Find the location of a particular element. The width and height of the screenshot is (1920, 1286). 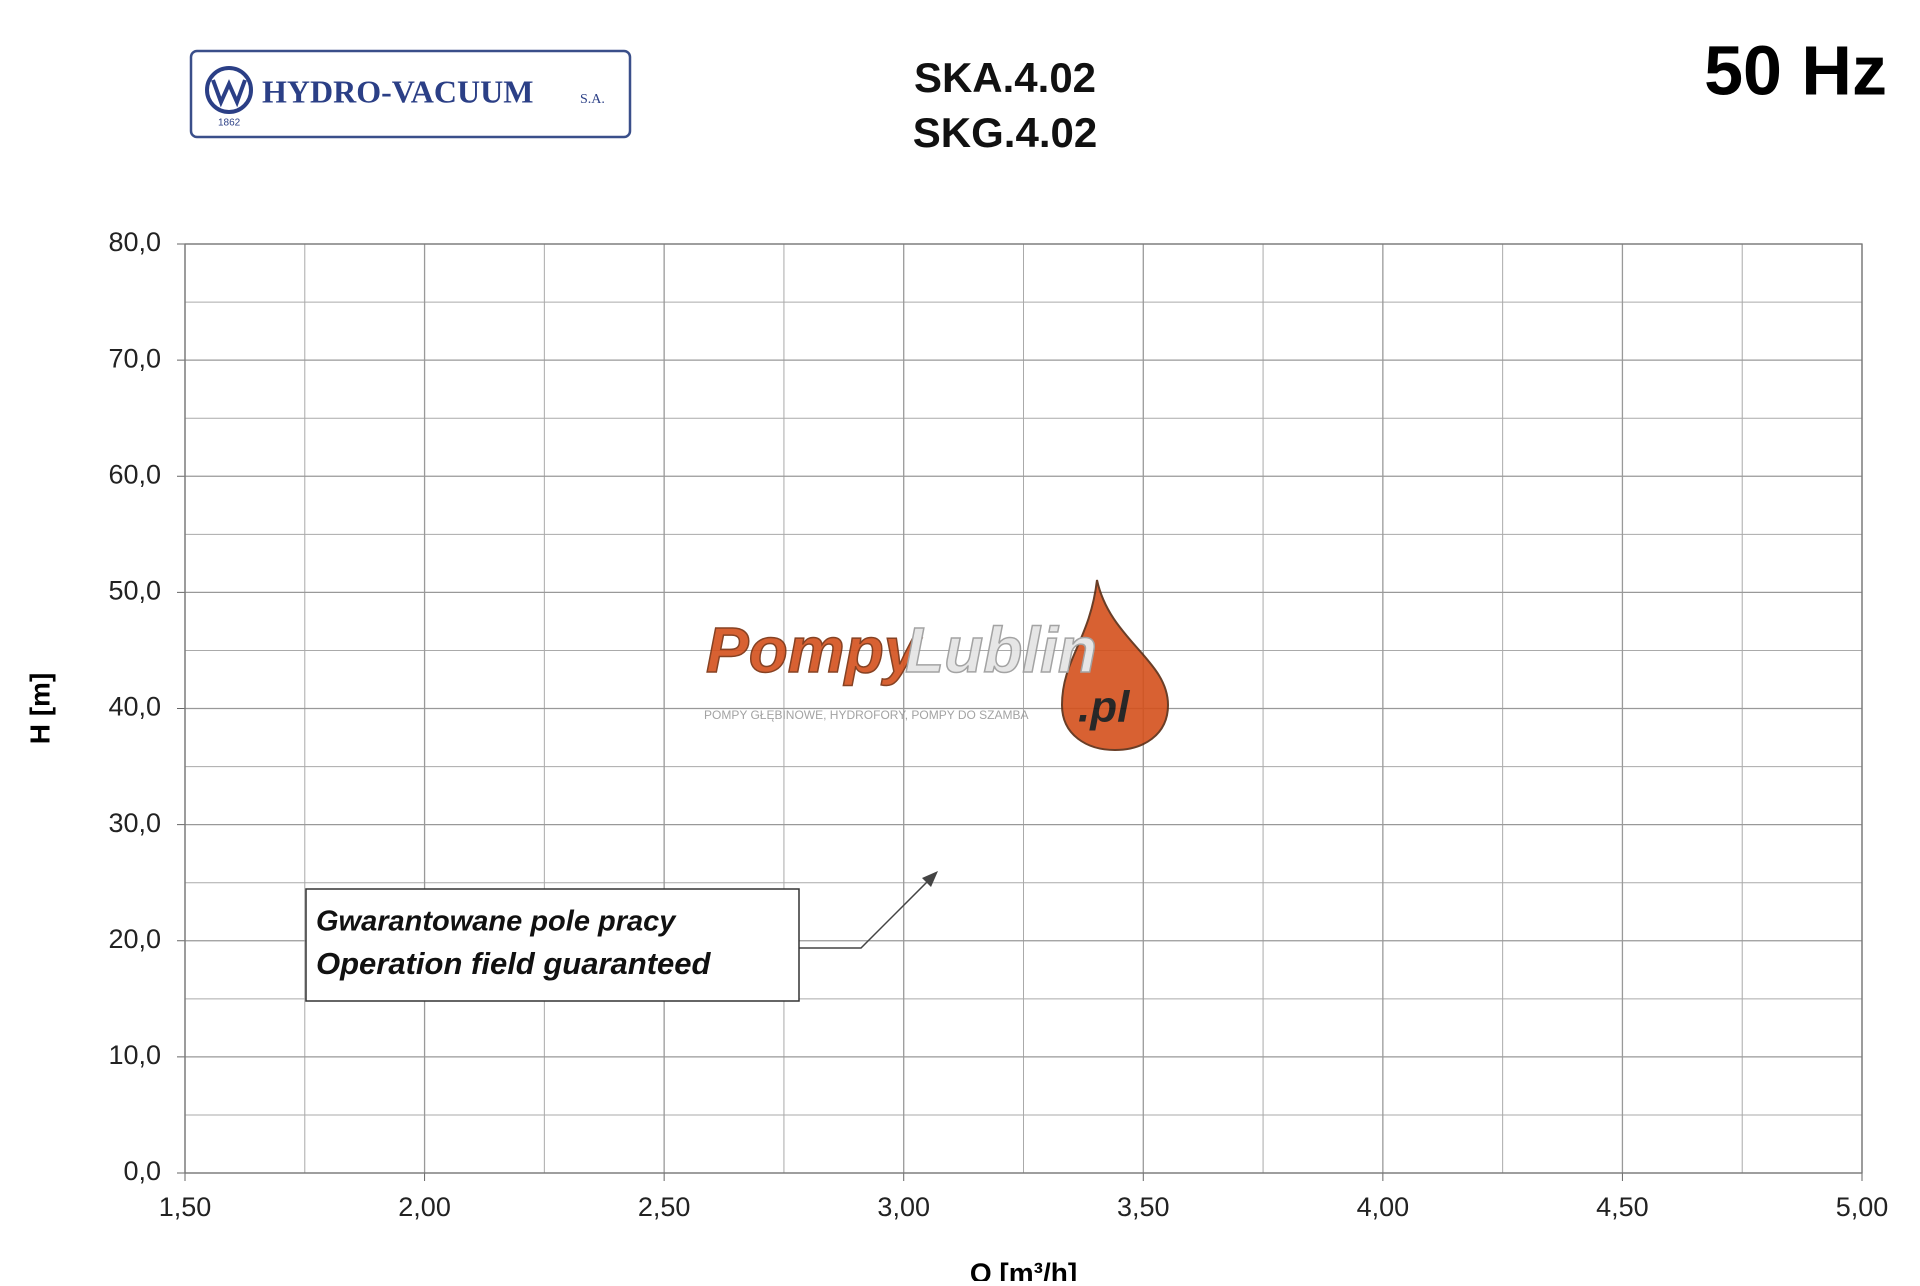

model-title: SKA.4.02 is located at coordinates (1005, 77).